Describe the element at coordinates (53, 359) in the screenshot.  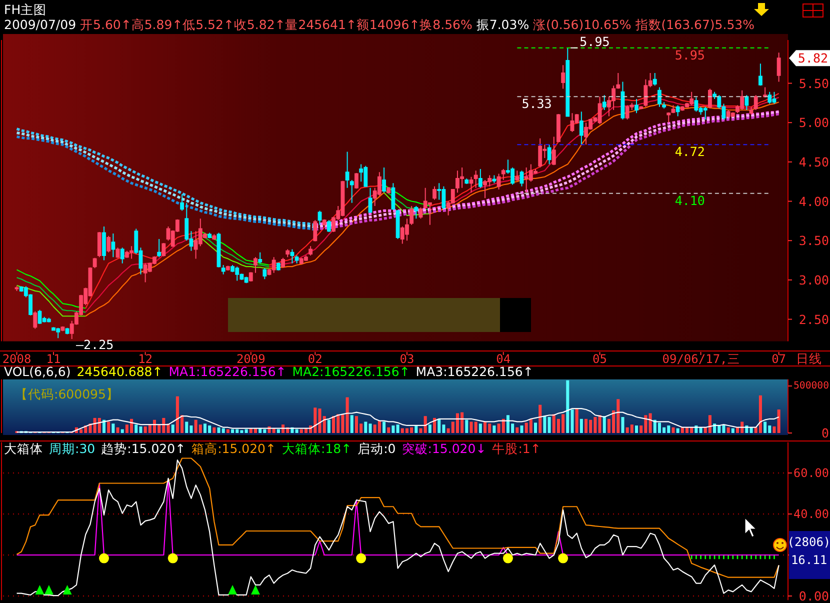
I see `x-tick-label: 11` at that location.